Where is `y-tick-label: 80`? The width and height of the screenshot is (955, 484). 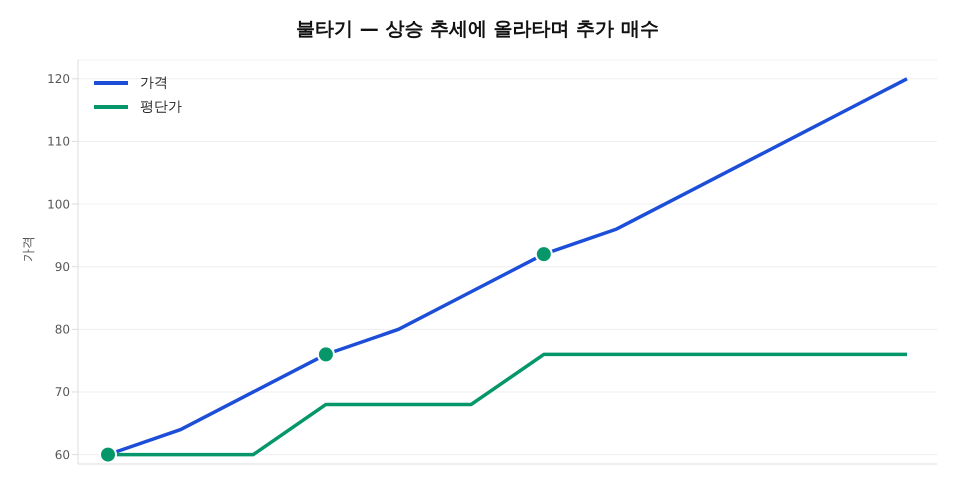 y-tick-label: 80 is located at coordinates (62, 329).